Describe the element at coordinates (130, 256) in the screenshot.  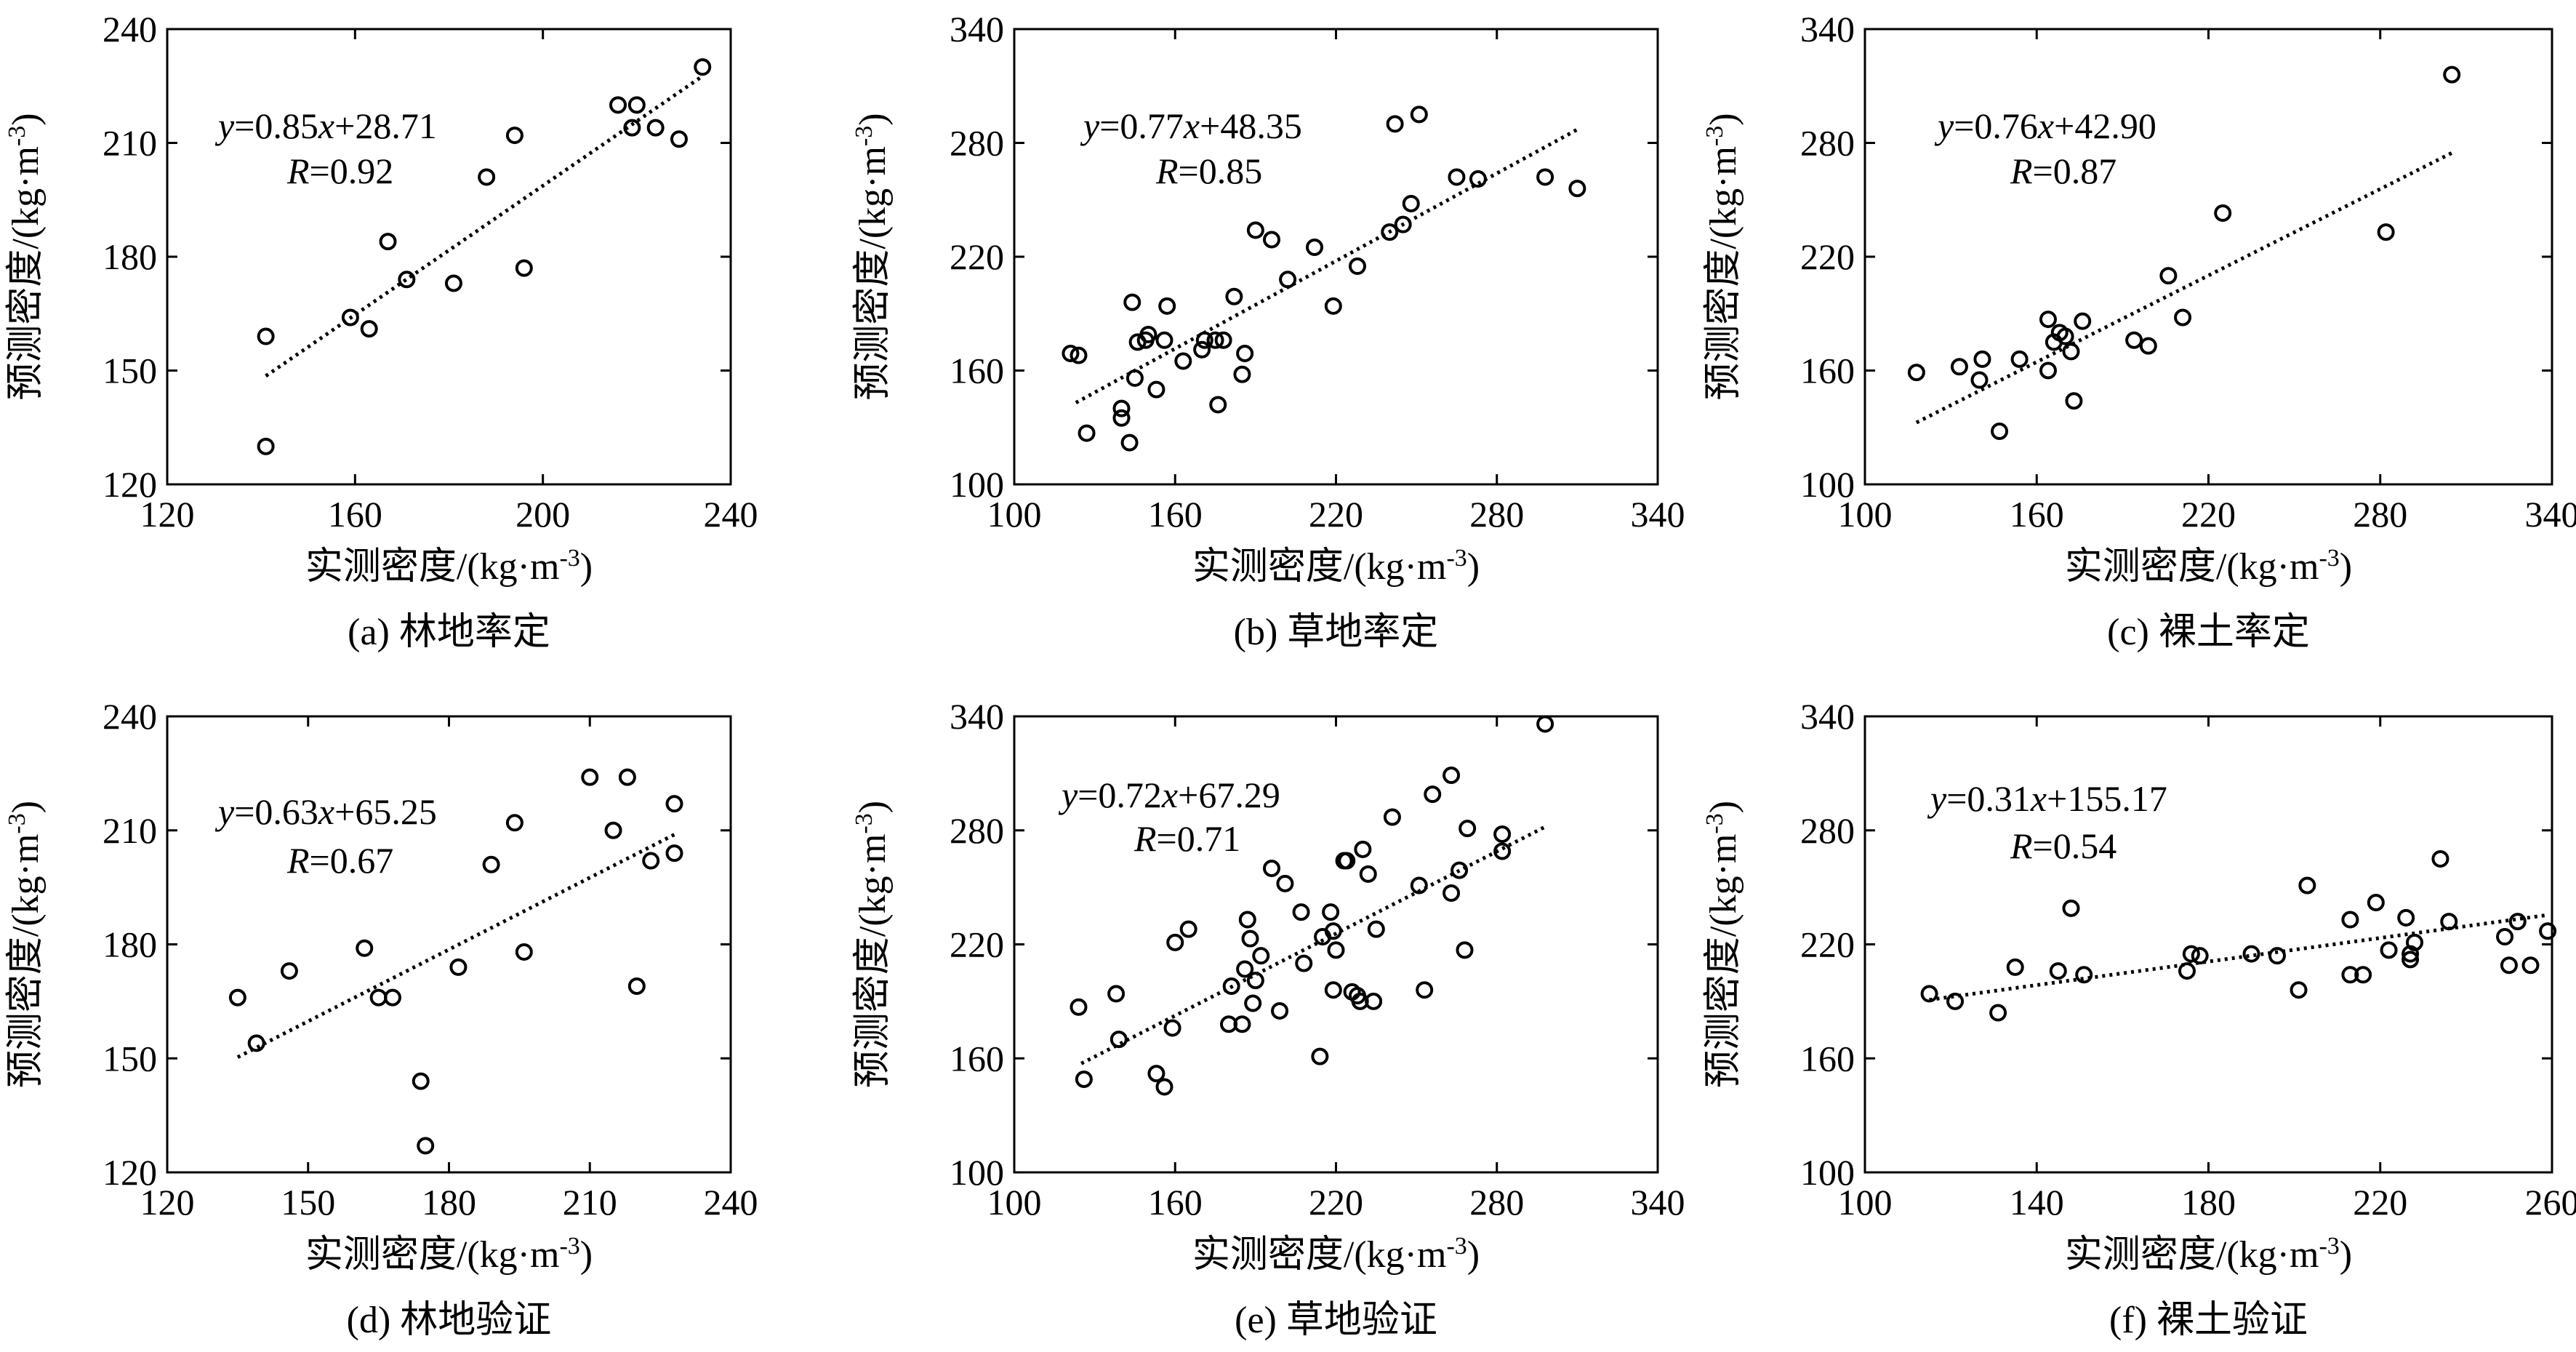
I see `y-tick-label: 180` at that location.